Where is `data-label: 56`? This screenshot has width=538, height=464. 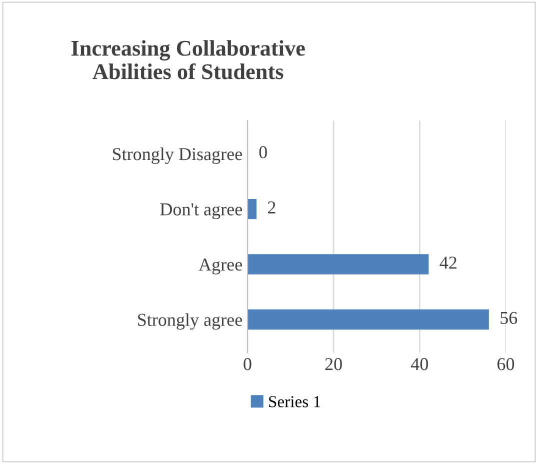 data-label: 56 is located at coordinates (509, 318).